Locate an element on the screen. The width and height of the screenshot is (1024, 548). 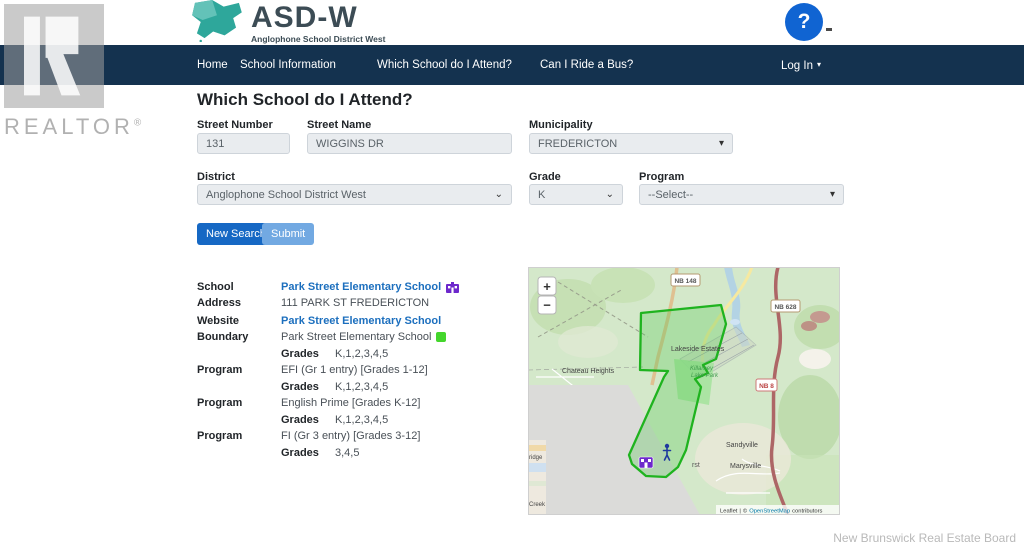
website-row: Website Park Street Elementary School is located at coordinates (362, 323).